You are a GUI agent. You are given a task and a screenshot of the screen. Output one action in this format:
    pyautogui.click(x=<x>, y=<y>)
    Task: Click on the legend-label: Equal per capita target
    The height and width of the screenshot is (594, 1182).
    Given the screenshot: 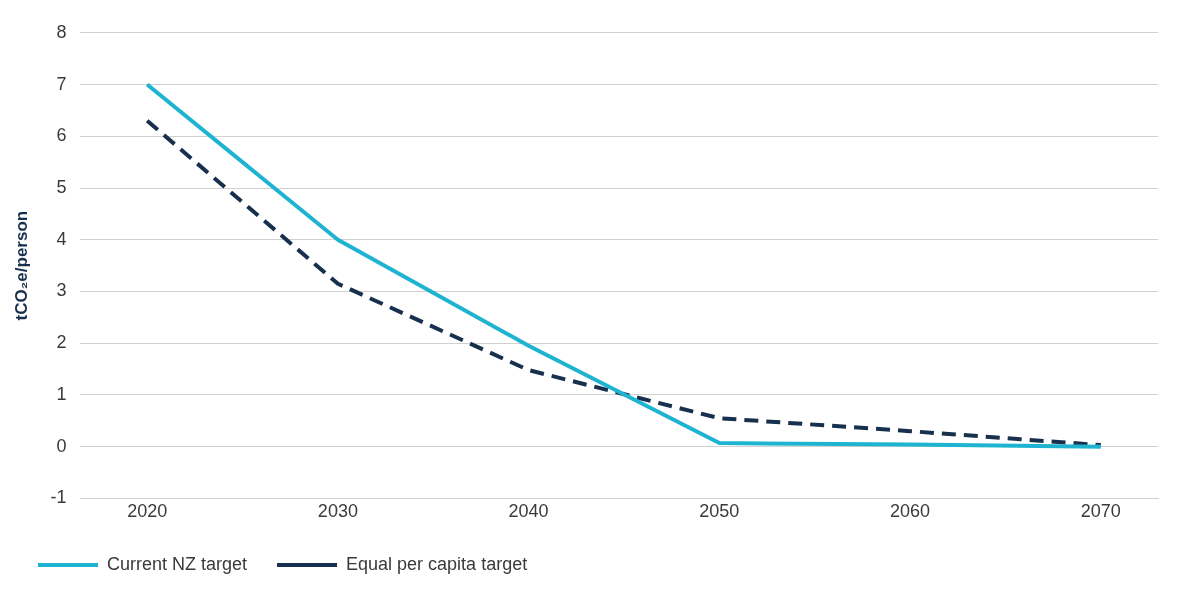 What is the action you would take?
    pyautogui.click(x=437, y=563)
    